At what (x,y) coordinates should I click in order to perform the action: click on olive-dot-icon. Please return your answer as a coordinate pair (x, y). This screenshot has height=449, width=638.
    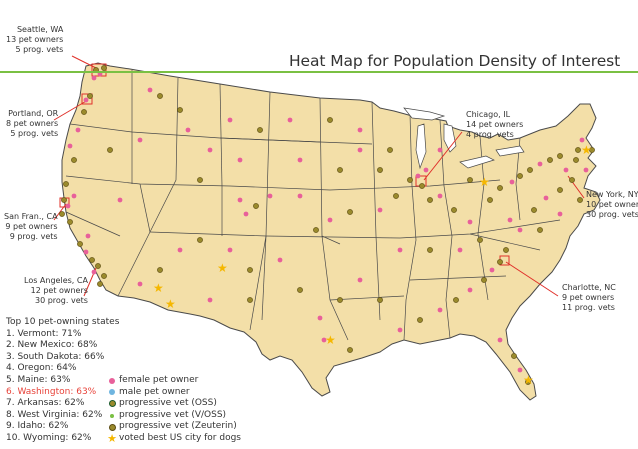
    Looking at the image, I should click on (112, 427).